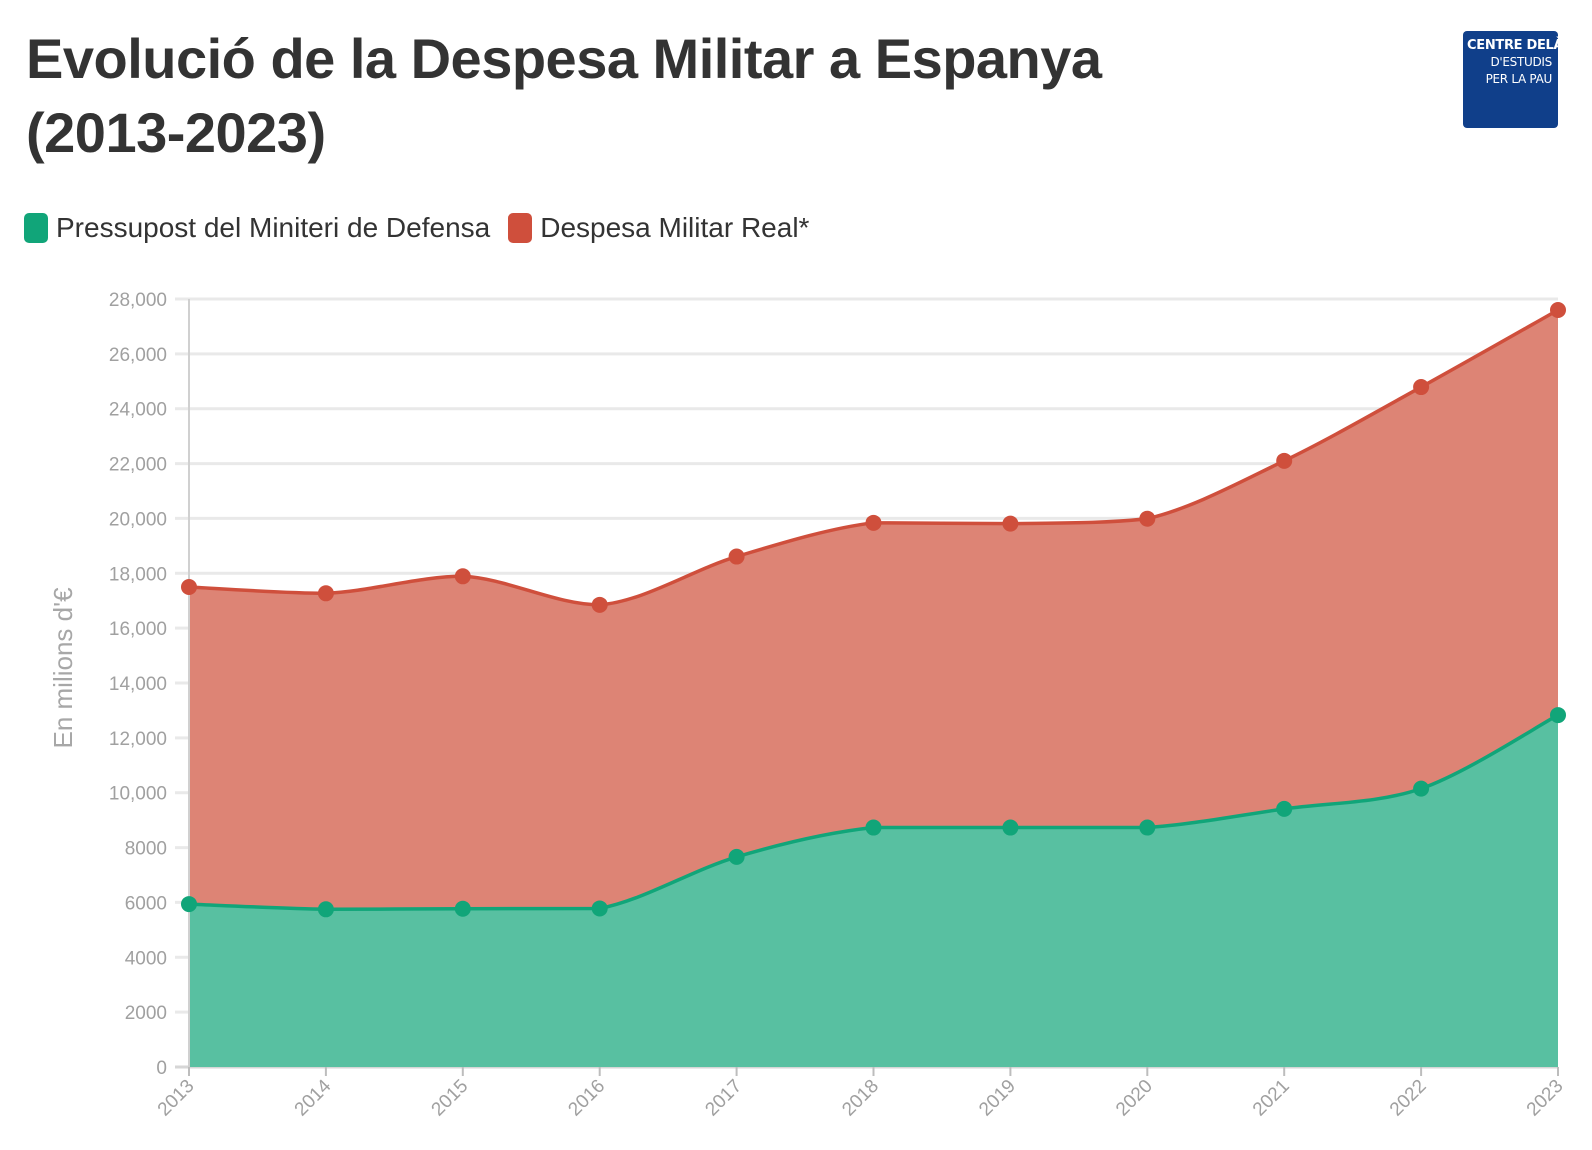  I want to click on x-tick-label: 2016, so click(586, 1098).